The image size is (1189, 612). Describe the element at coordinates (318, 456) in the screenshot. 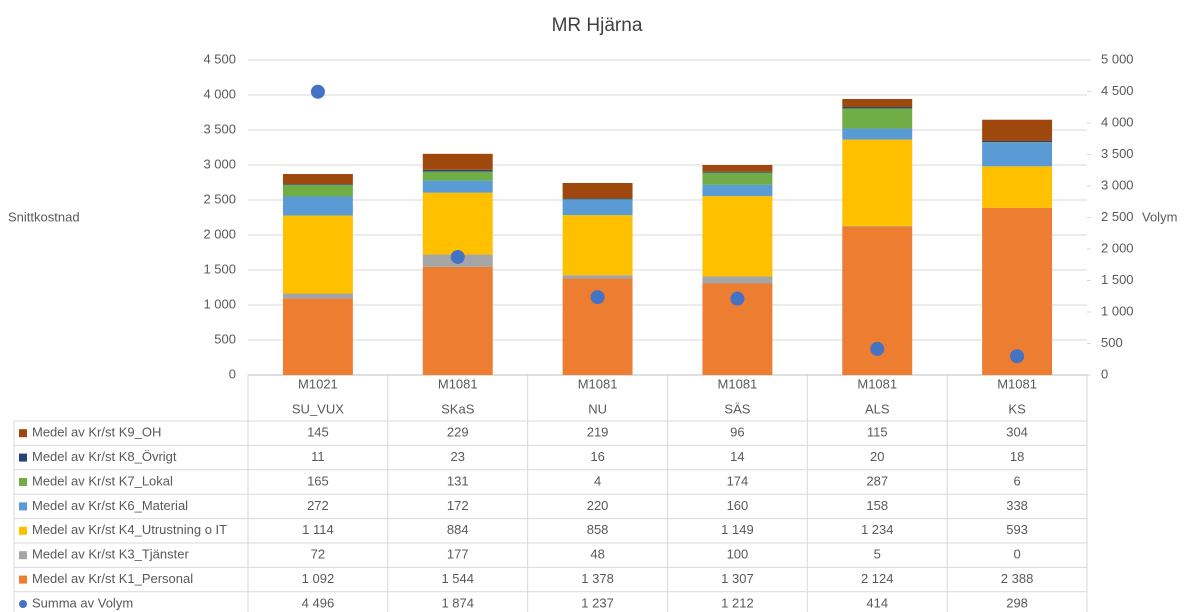

I see `data-label: 11` at that location.